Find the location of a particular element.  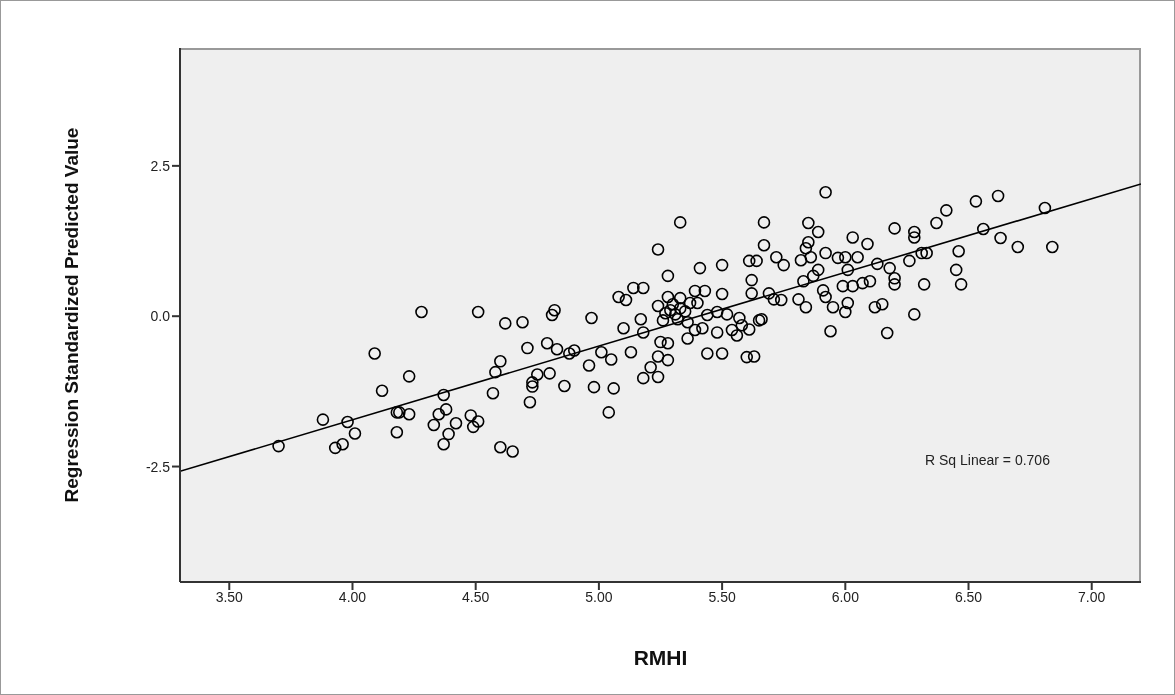

y-axis-title: Regression Standardized Predicted Value is located at coordinates (71, 315).